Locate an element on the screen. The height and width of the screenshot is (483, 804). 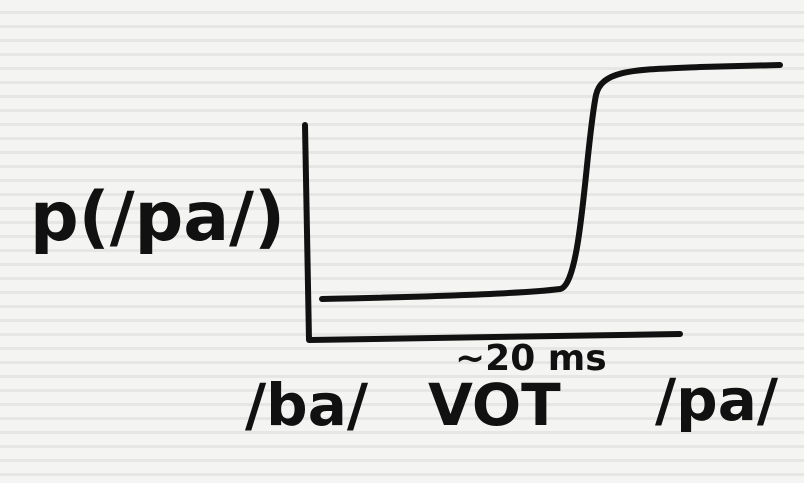
x-right-label: /pa/ is located at coordinates (717, 400).